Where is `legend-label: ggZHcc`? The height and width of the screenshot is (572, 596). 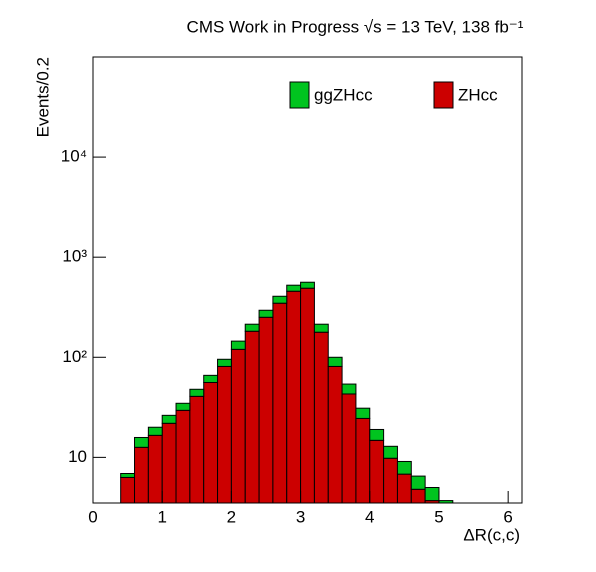 legend-label: ggZHcc is located at coordinates (343, 94).